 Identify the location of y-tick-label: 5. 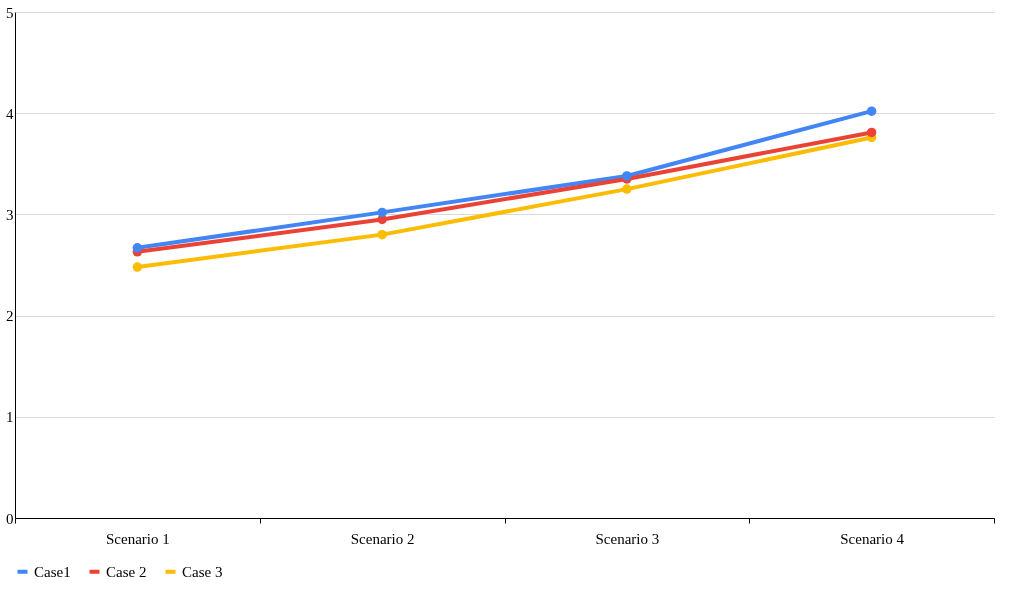
(10, 12).